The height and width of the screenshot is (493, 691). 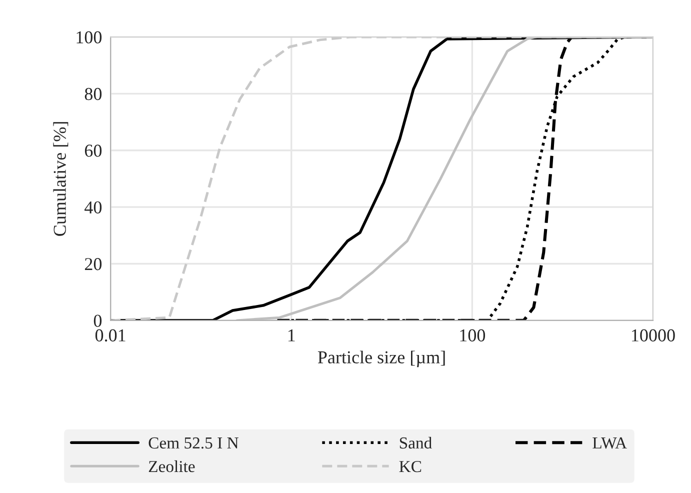 What do you see at coordinates (93, 94) in the screenshot?
I see `y-tick-label: 80` at bounding box center [93, 94].